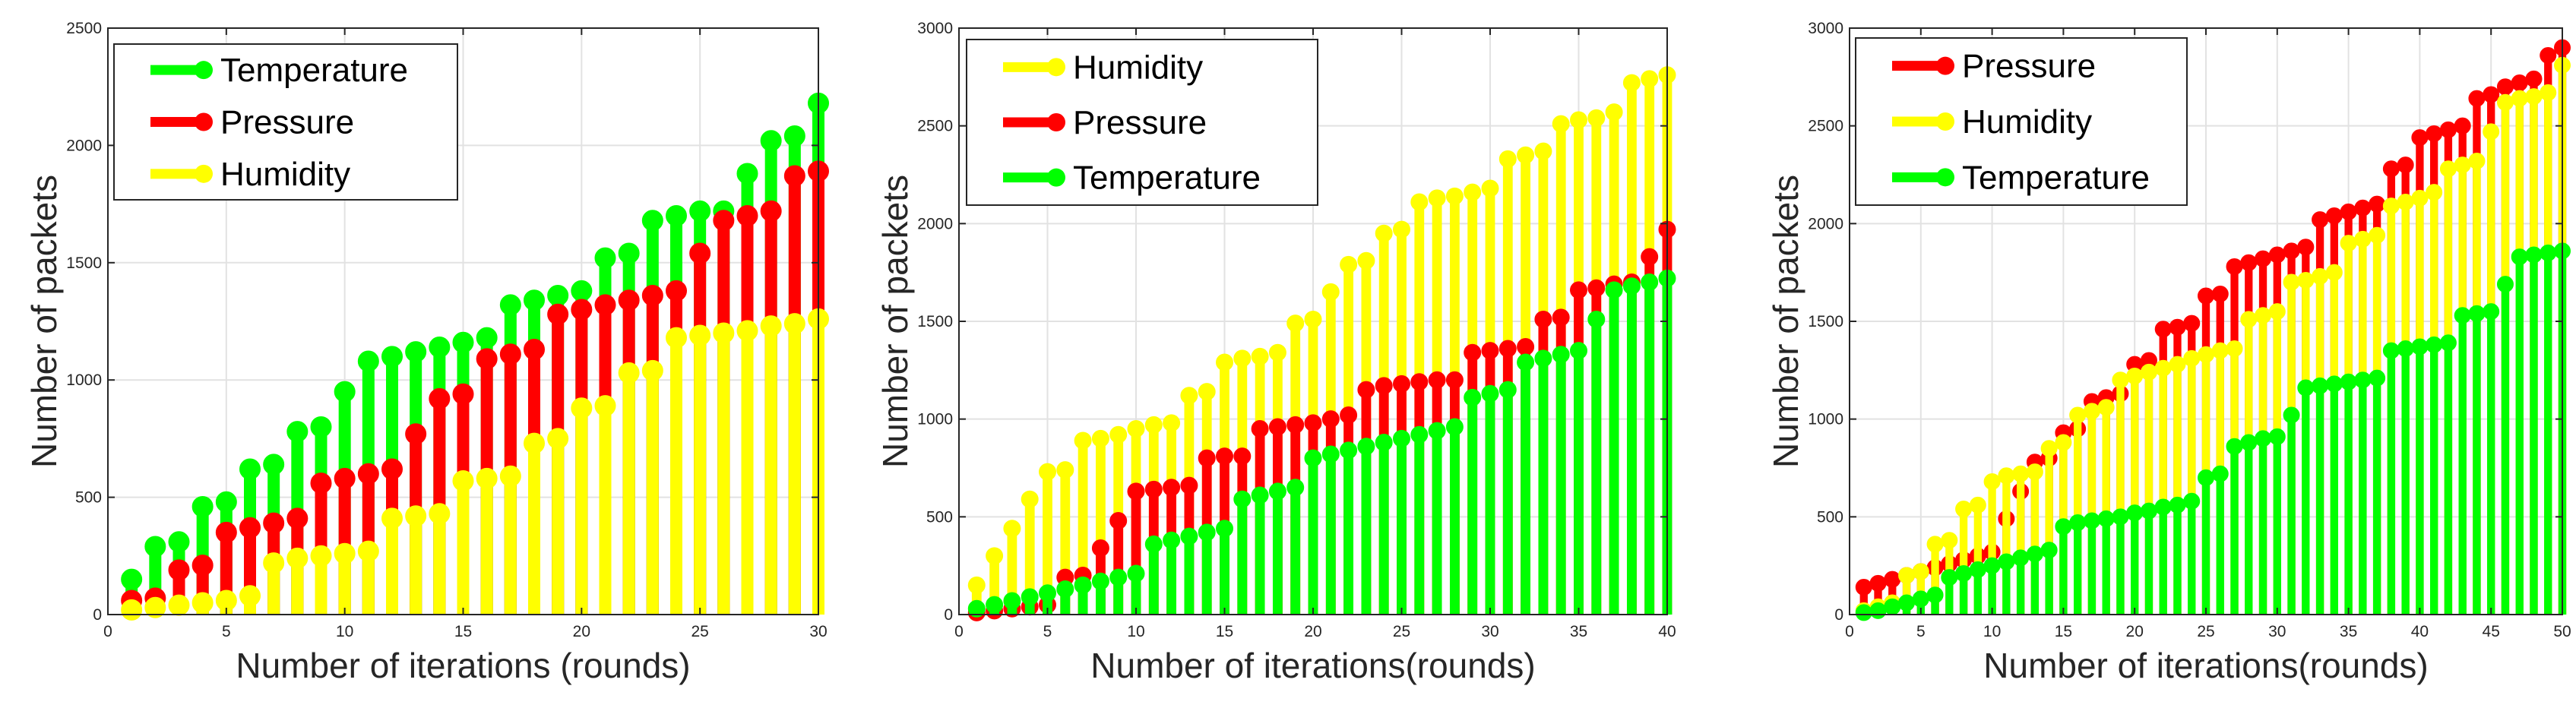  What do you see at coordinates (699, 631) in the screenshot?
I see `x-tick-label: 25` at bounding box center [699, 631].